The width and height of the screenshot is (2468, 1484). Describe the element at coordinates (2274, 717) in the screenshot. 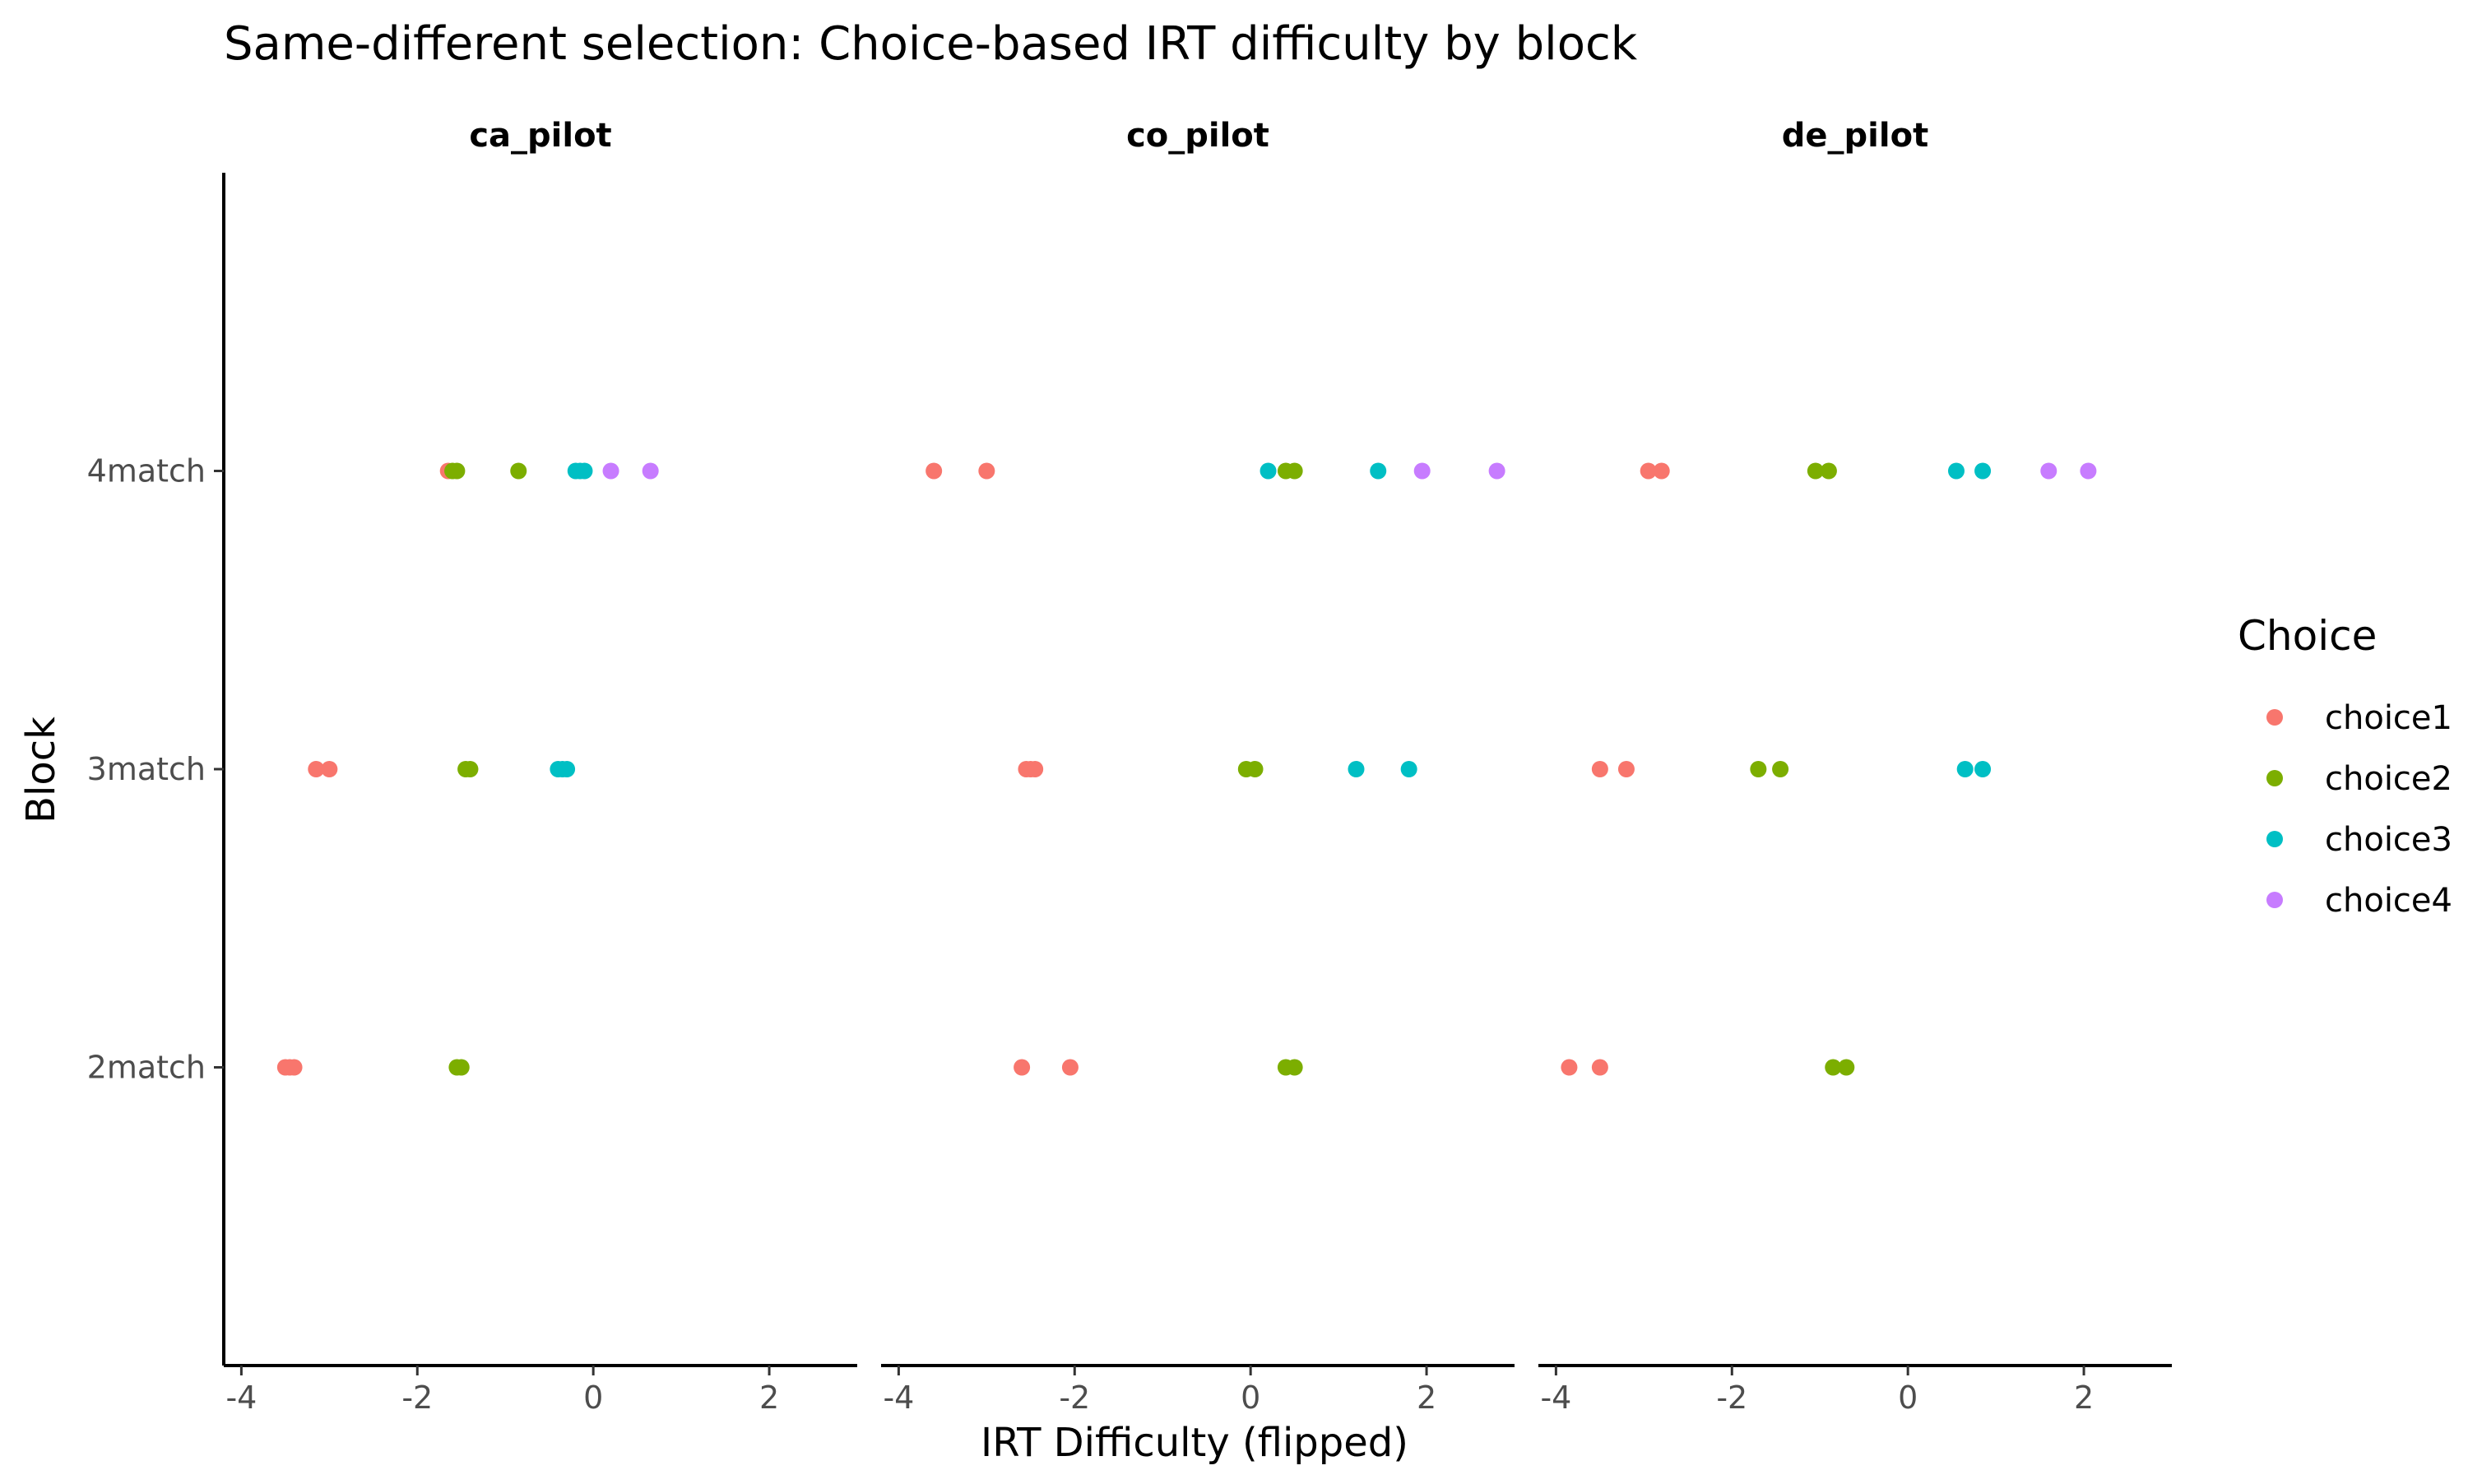

I see `legend-key-choice1` at that location.